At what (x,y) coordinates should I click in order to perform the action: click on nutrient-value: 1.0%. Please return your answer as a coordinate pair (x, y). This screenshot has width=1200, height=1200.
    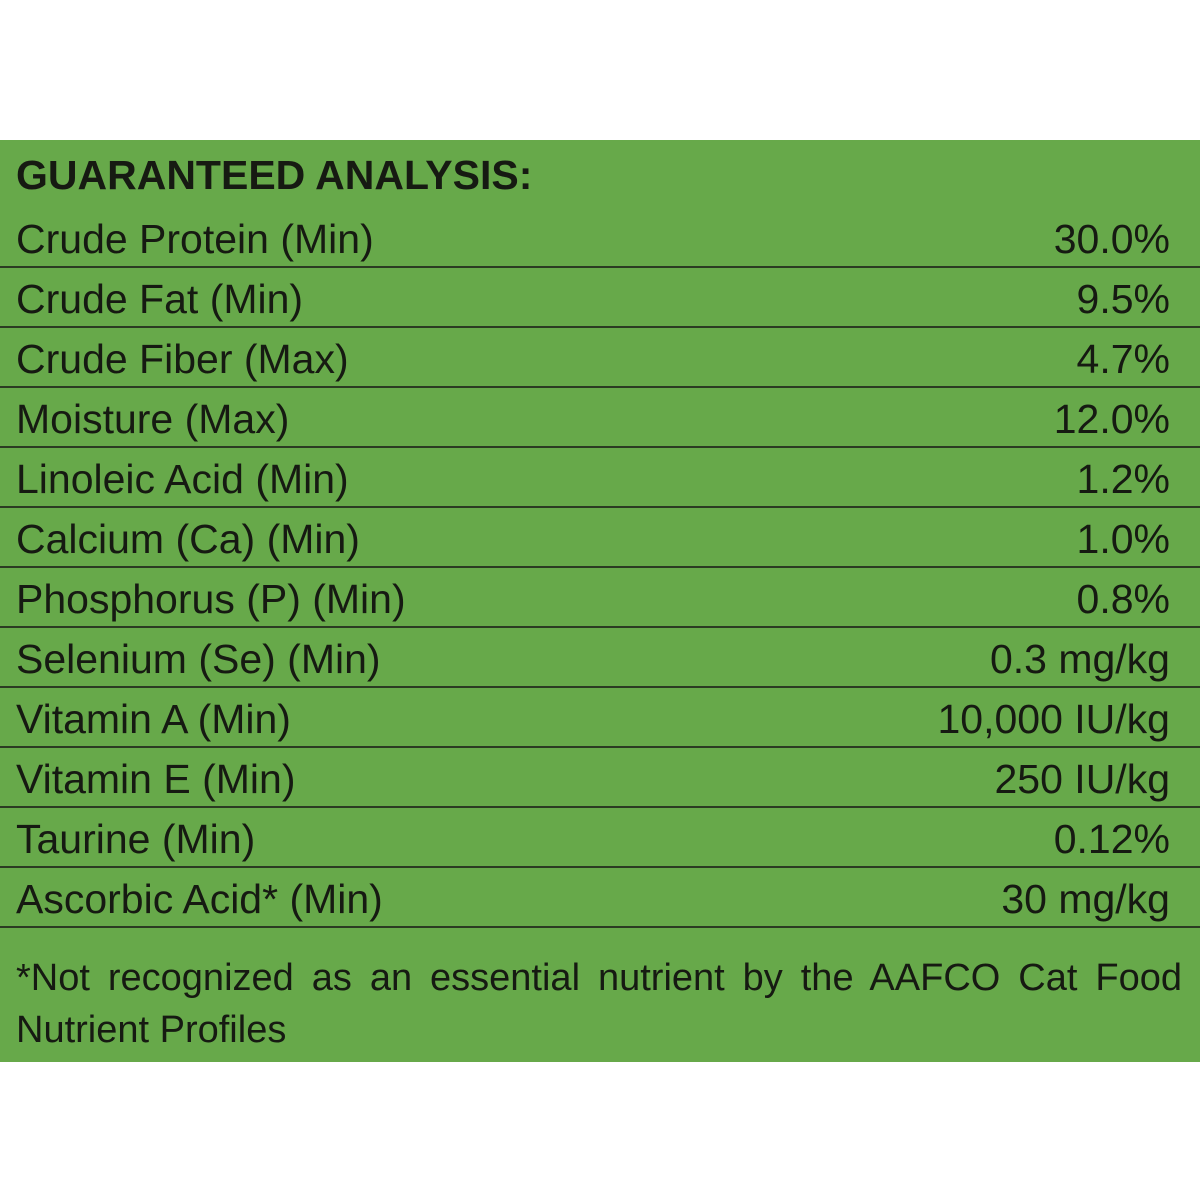
    Looking at the image, I should click on (1123, 539).